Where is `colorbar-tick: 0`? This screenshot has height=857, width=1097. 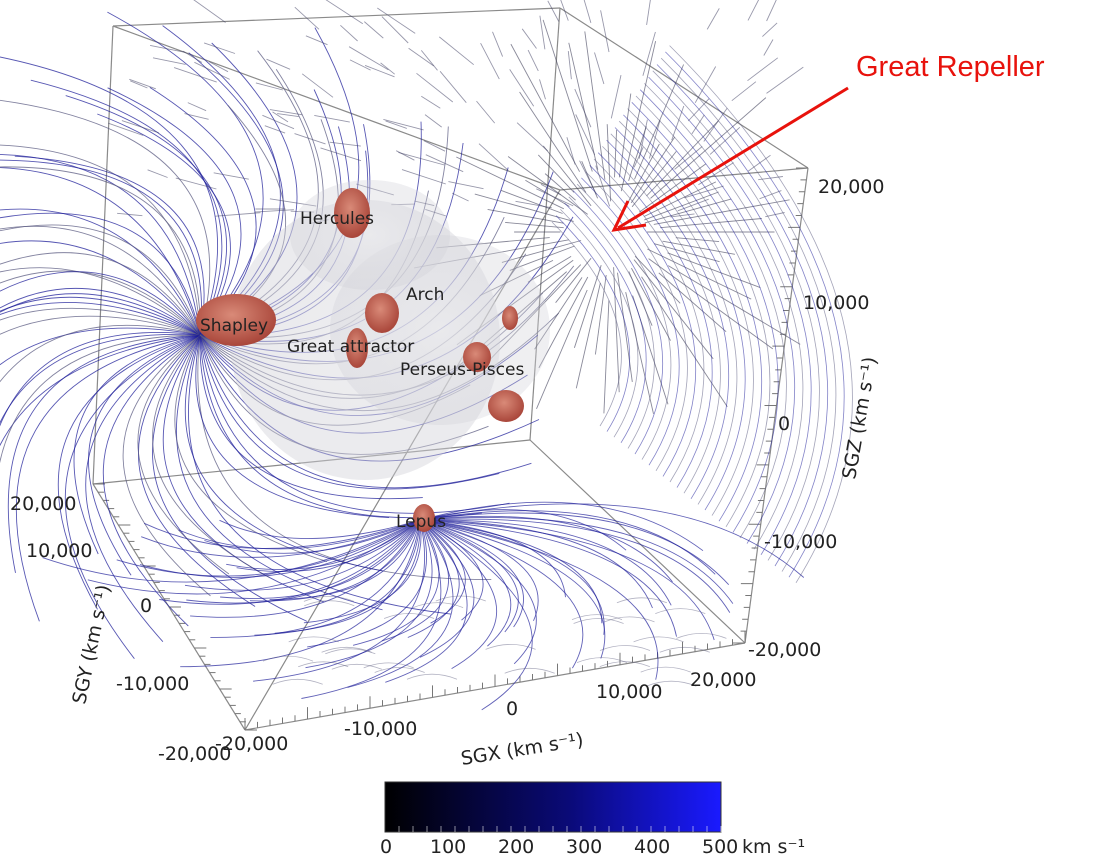
colorbar-tick: 0 is located at coordinates (386, 846).